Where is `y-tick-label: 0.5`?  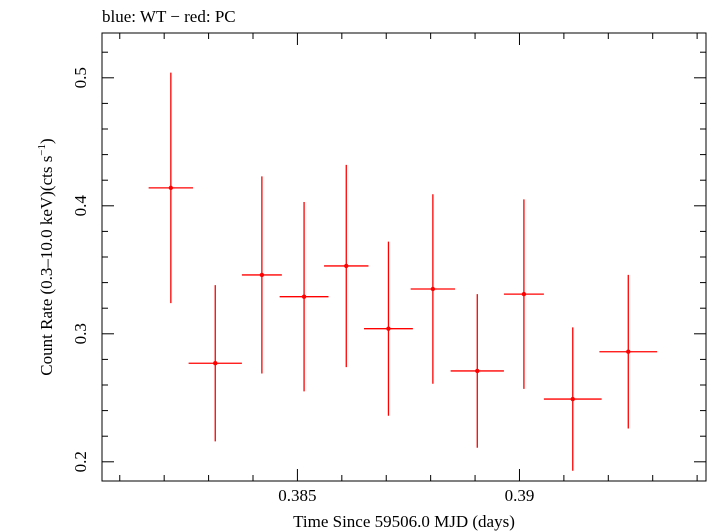
y-tick-label: 0.5 is located at coordinates (80, 77).